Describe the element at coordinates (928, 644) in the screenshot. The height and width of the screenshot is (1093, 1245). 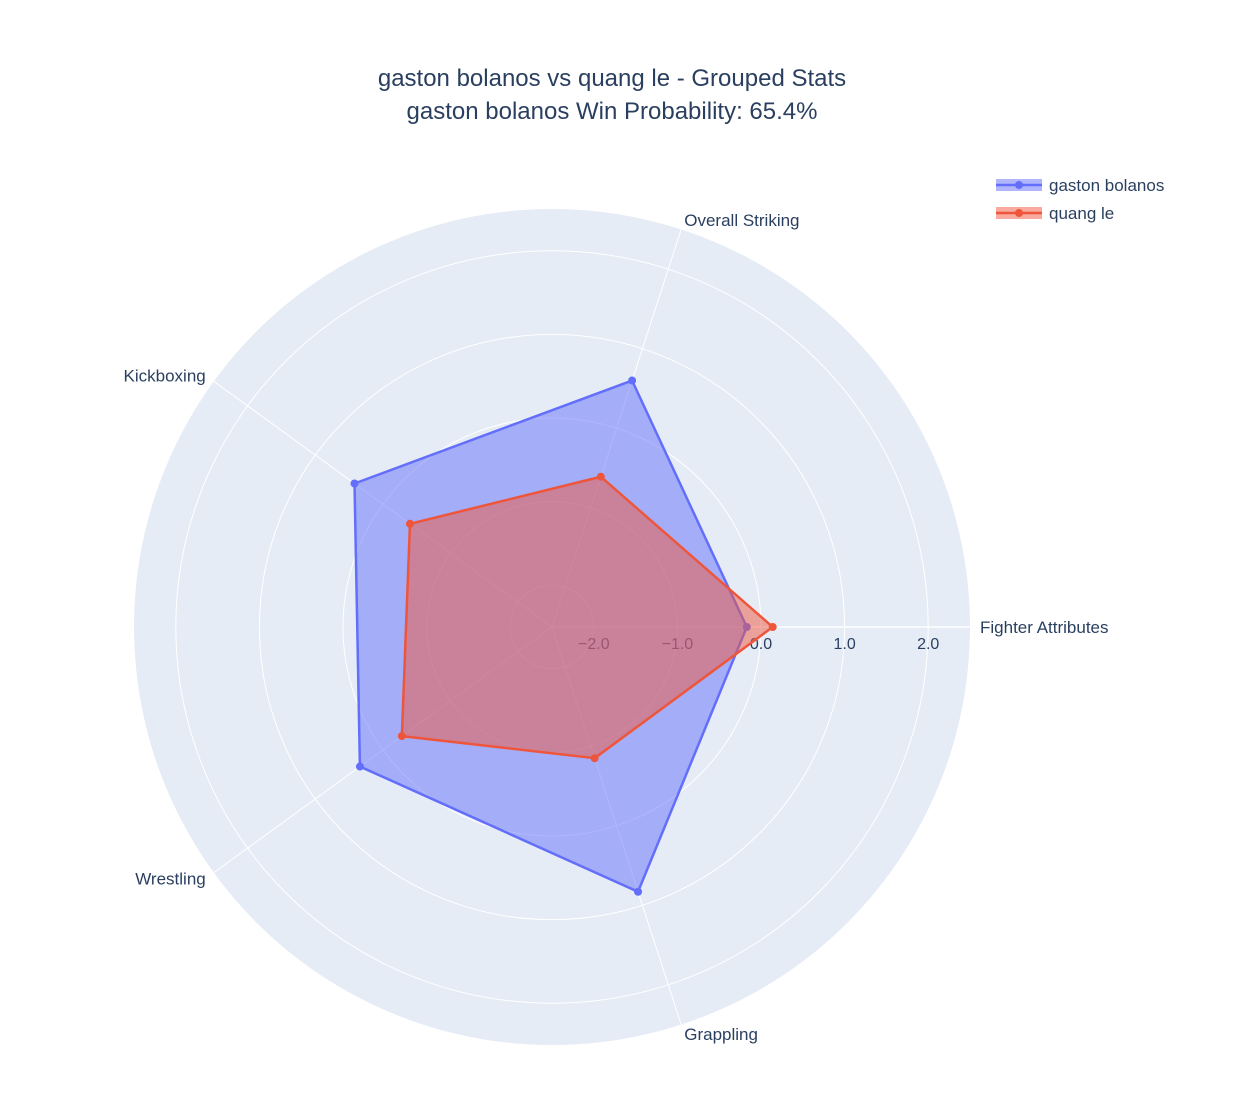
I see `radial-tick-label: 2.0` at that location.